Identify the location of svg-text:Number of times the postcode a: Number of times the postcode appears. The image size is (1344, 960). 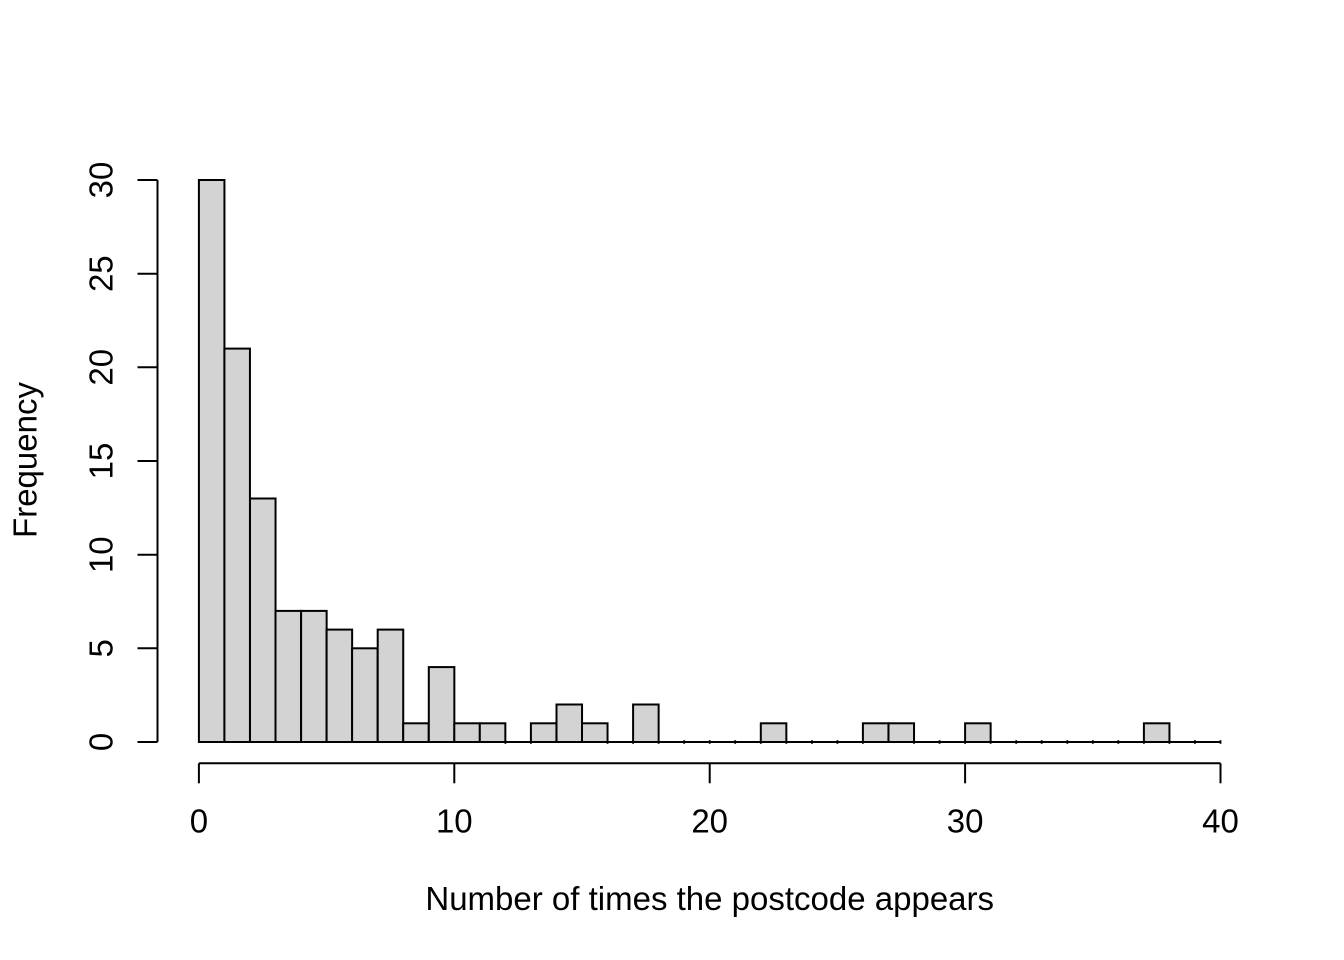
(709, 898).